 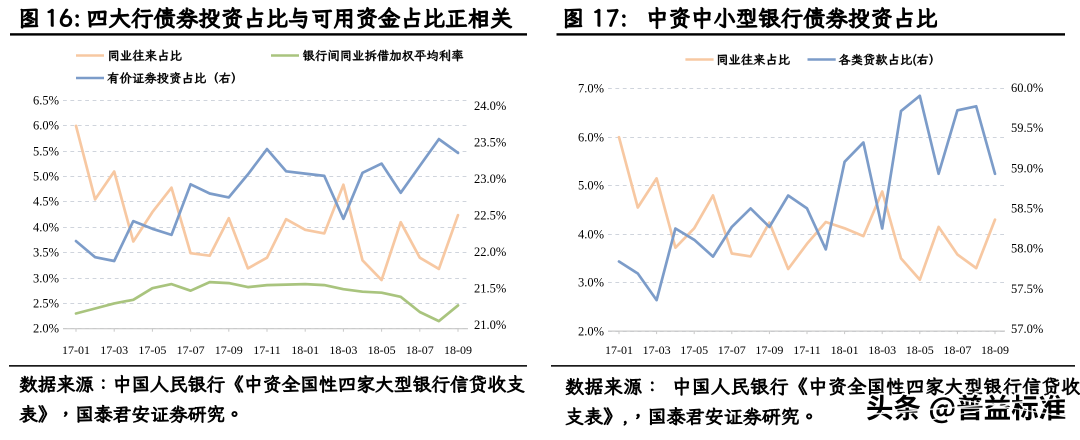 I want to click on svg-text: 59.0%, so click(x=1027, y=168).